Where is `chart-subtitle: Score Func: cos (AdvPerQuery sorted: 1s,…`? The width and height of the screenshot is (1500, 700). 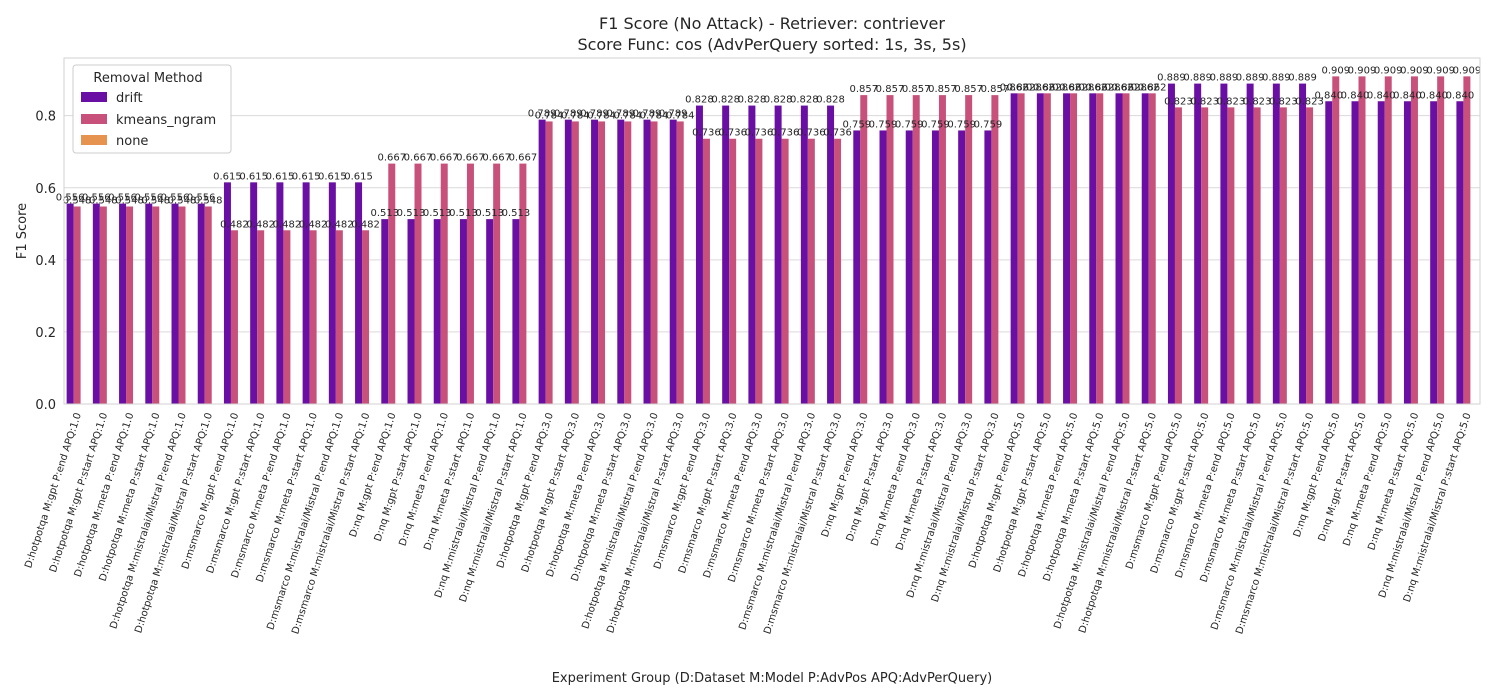 chart-subtitle: Score Func: cos (AdvPerQuery sorted: 1s,… is located at coordinates (771, 44).